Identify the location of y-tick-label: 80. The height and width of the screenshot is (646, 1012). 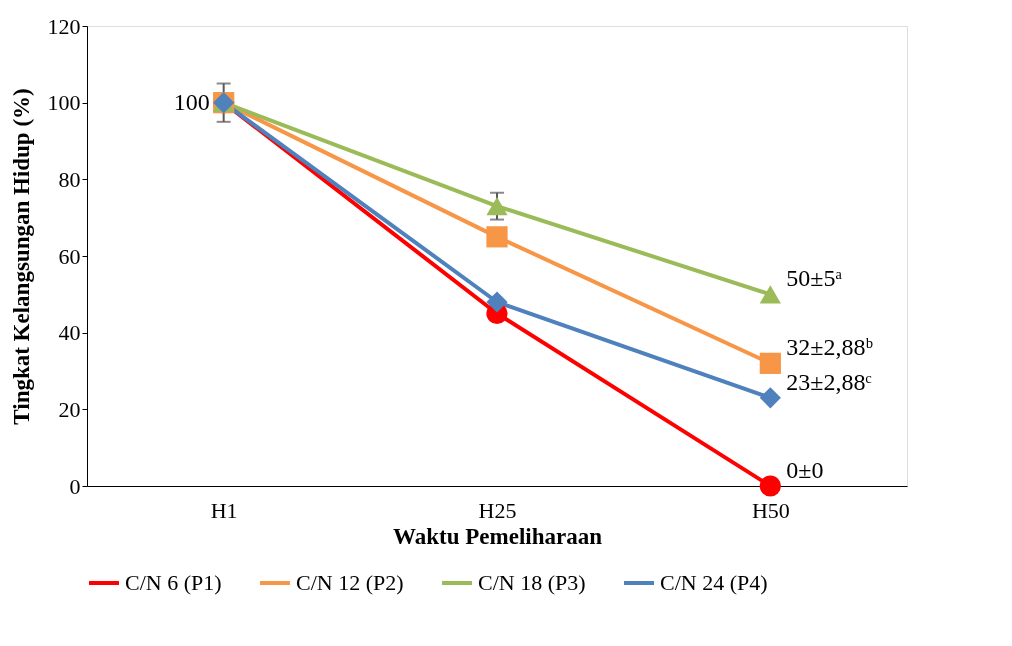
(69, 179).